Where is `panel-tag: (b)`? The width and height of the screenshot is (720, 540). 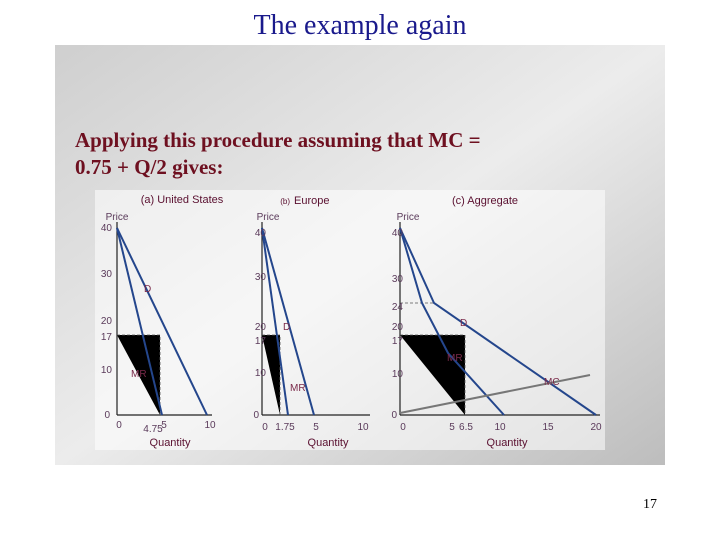
panel-tag: (b) is located at coordinates (285, 201).